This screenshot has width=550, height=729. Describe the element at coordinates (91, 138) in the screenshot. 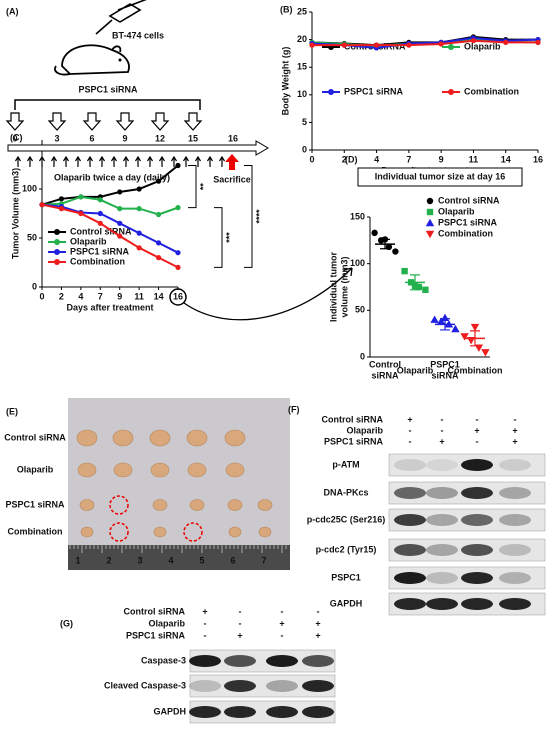

I see `day-label: 6` at that location.